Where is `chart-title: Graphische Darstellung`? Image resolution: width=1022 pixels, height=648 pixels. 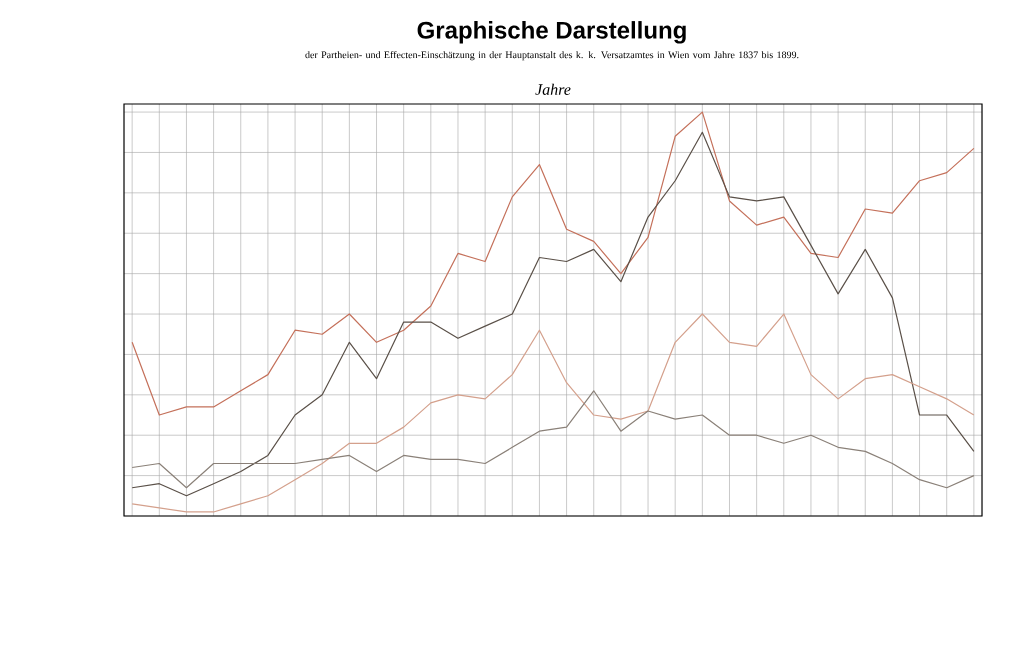 chart-title: Graphische Darstellung is located at coordinates (551, 32).